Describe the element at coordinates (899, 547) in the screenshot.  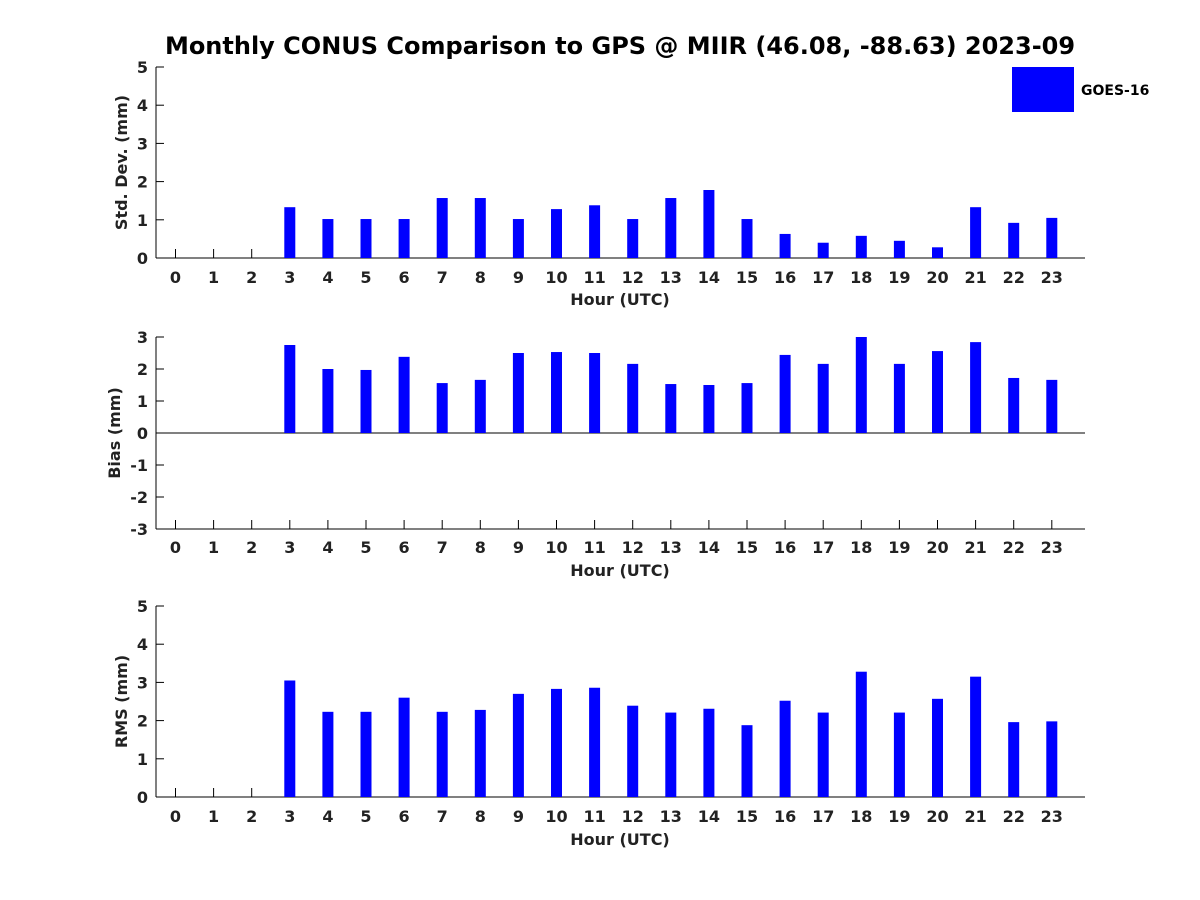
I see `x-tick-label: 19` at that location.